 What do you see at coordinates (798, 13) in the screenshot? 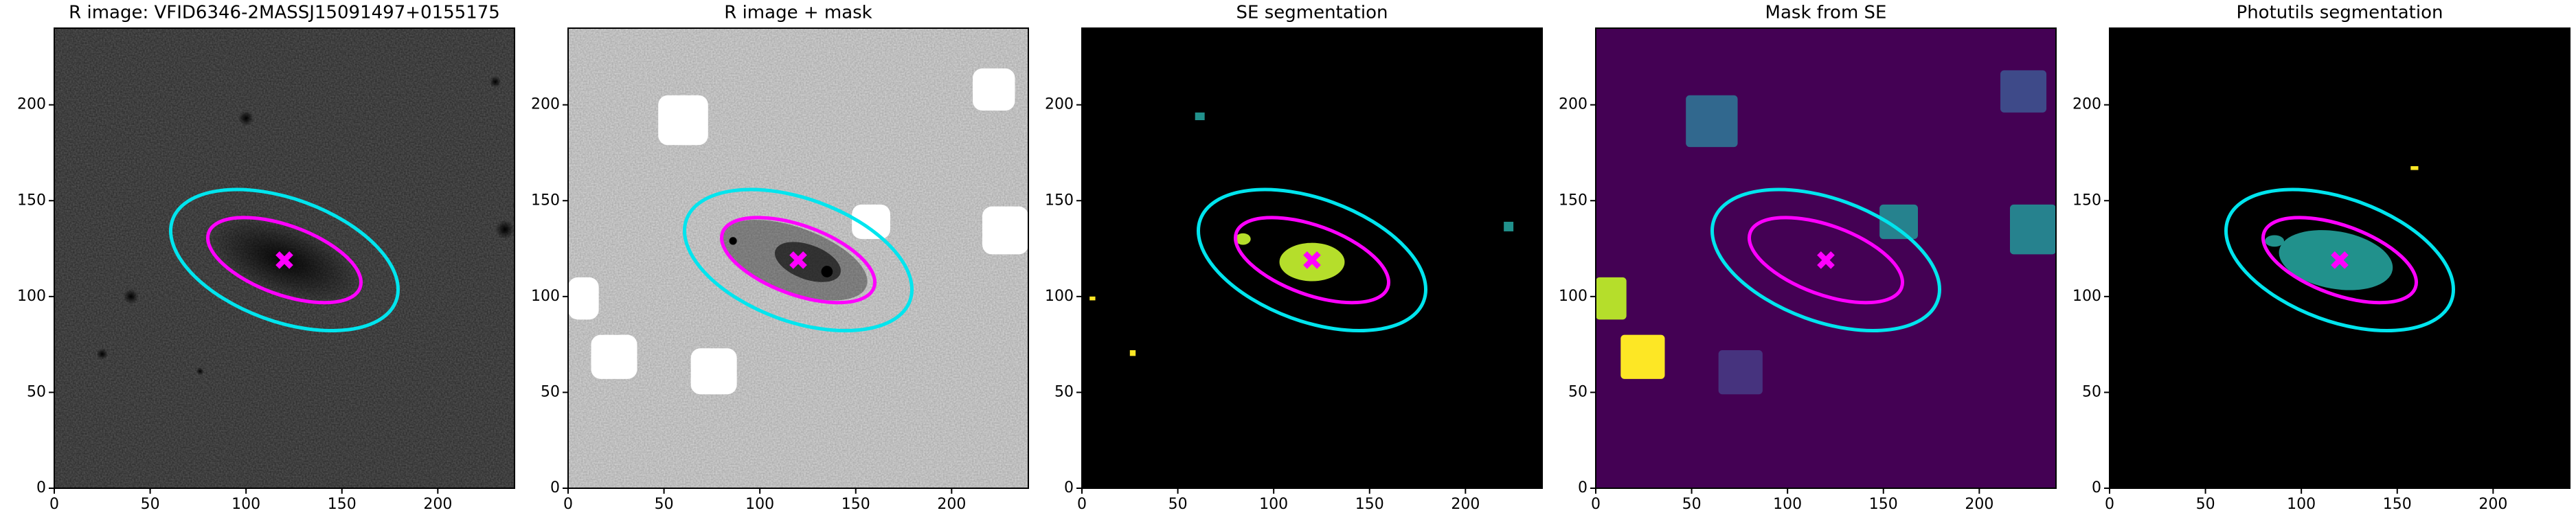
I see `panel-title: R image + mask` at bounding box center [798, 13].